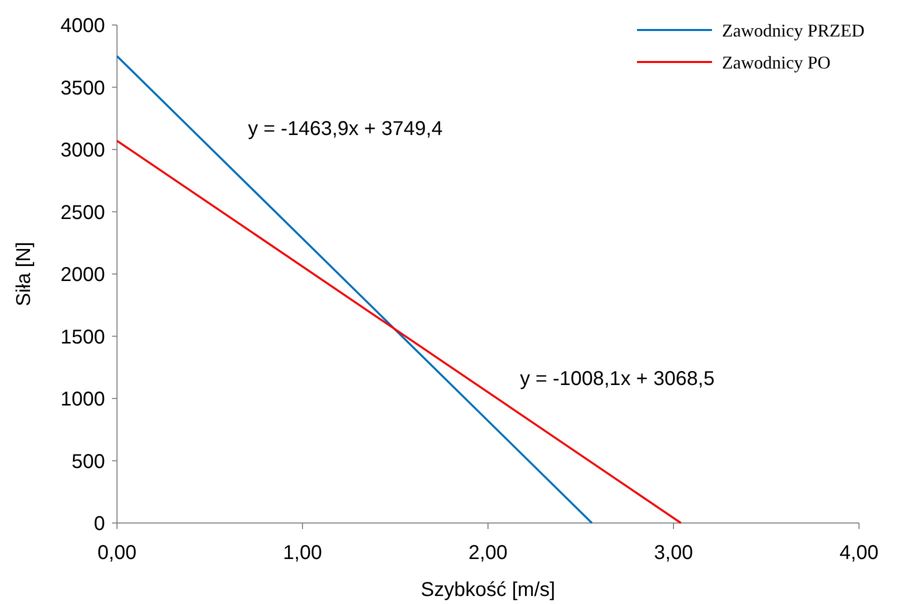 This screenshot has height=604, width=899. I want to click on x-tick-label: 4,00, so click(859, 553).